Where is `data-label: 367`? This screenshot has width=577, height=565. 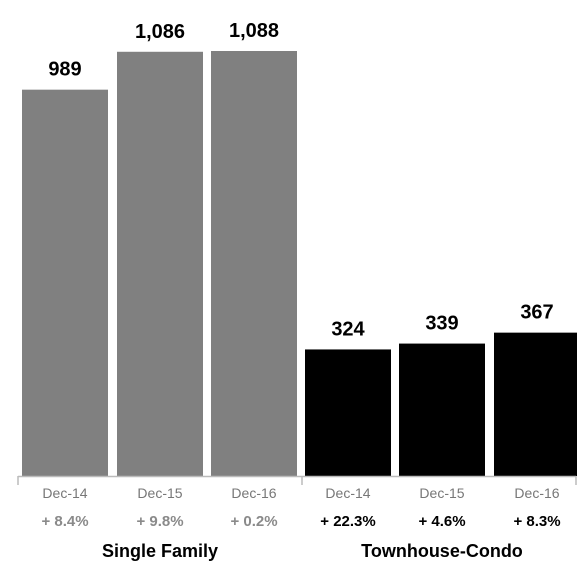
data-label: 367 is located at coordinates (536, 313).